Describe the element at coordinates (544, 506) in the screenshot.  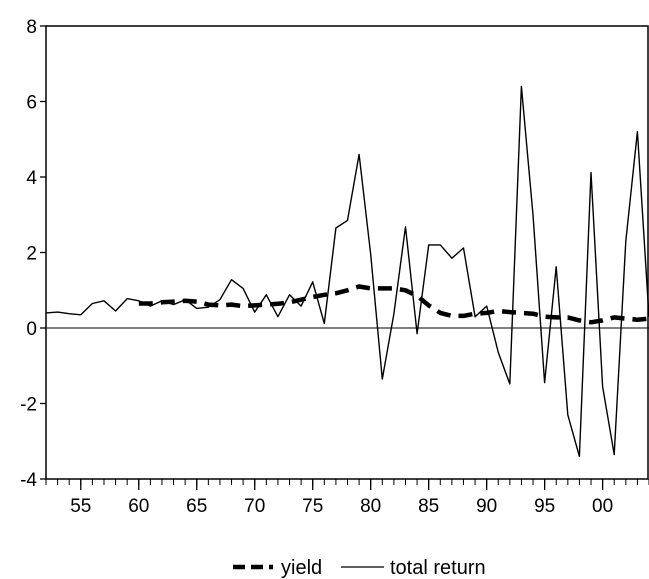
I see `x-tick-label: 95` at that location.